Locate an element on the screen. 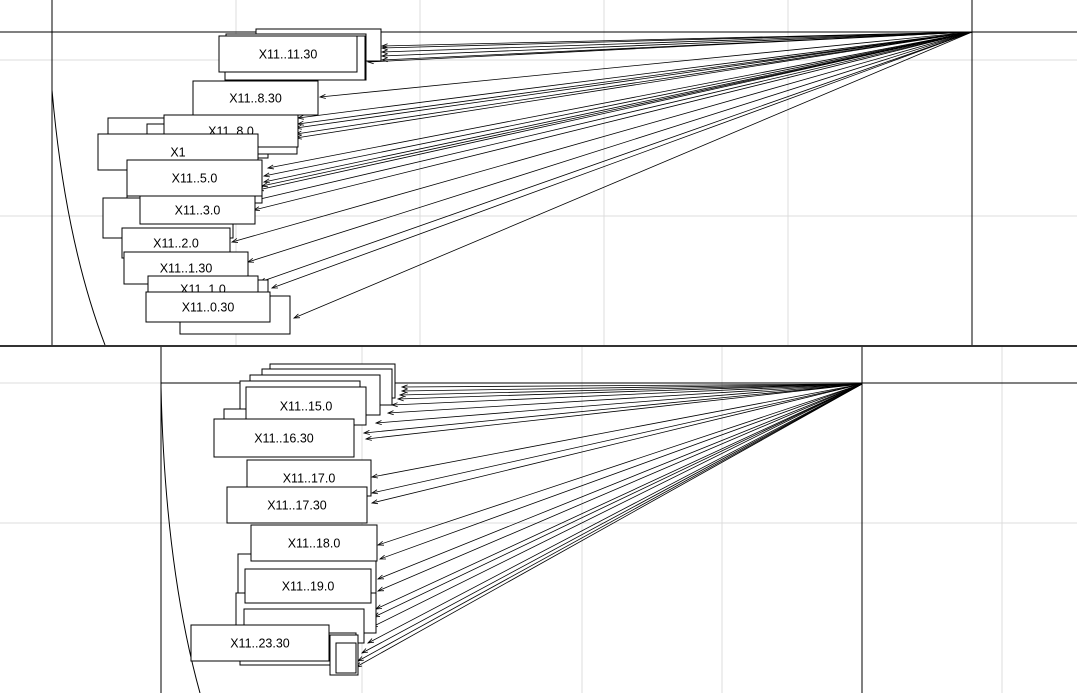  point-label: X1 is located at coordinates (177, 153).